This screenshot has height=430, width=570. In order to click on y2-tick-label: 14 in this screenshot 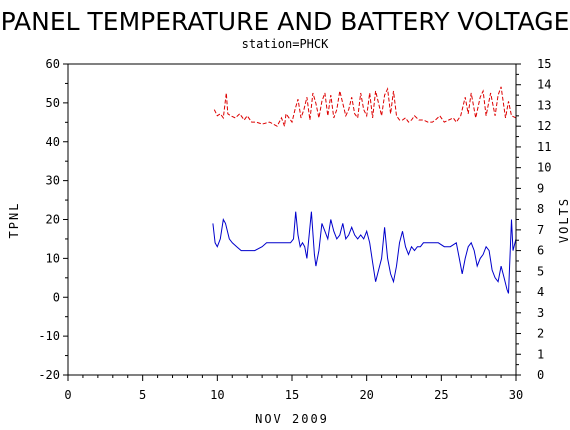, I will do `click(544, 85)`.